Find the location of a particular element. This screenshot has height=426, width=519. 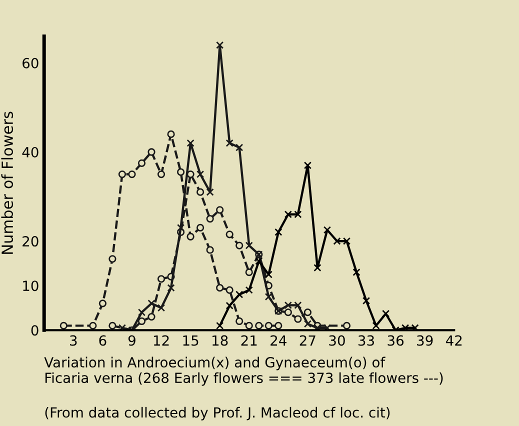

y-axis-title: Number of Flowers is located at coordinates (7, 183).